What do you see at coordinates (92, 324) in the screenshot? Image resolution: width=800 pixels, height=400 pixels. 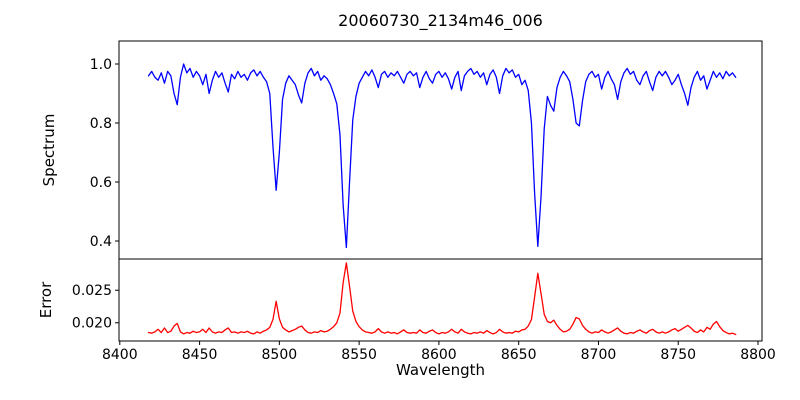 I see `y-tick-label: 0.020` at bounding box center [92, 324].